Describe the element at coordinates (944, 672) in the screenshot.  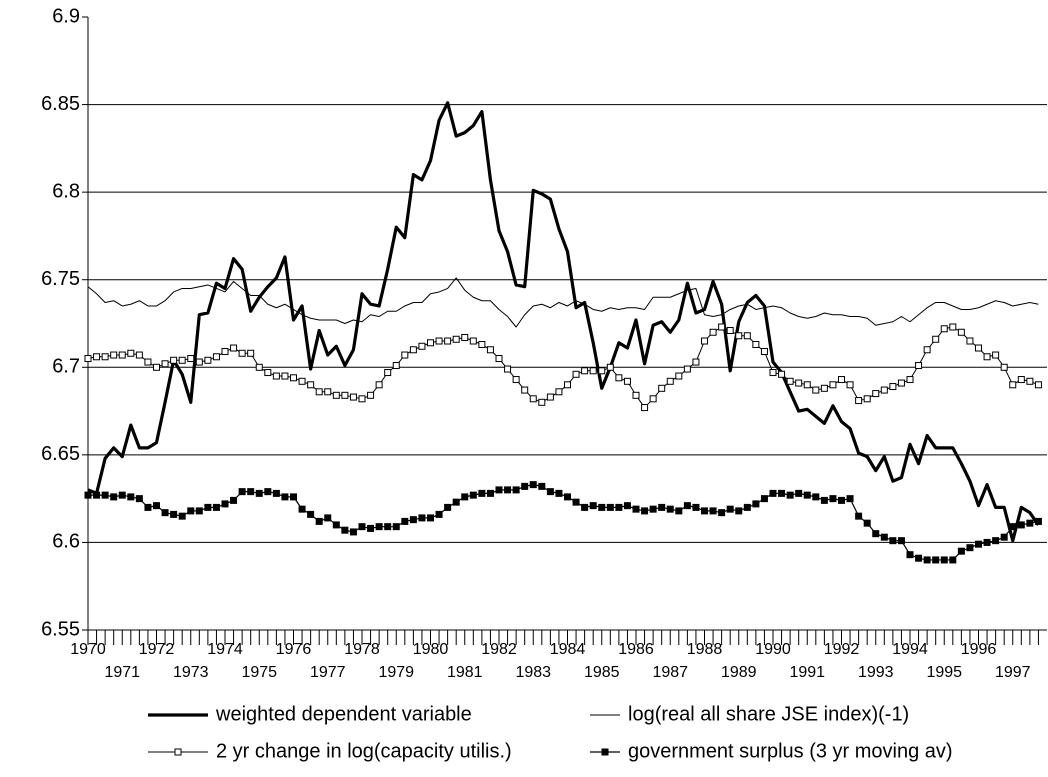
I see `x-tick-label: 1995` at that location.